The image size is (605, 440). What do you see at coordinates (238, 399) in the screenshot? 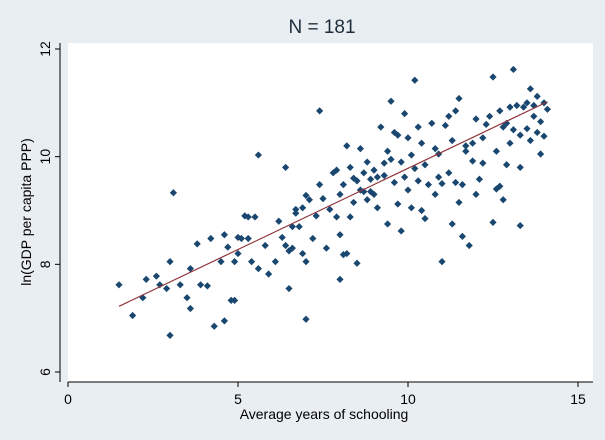
I see `x-tick-label: 5` at bounding box center [238, 399].